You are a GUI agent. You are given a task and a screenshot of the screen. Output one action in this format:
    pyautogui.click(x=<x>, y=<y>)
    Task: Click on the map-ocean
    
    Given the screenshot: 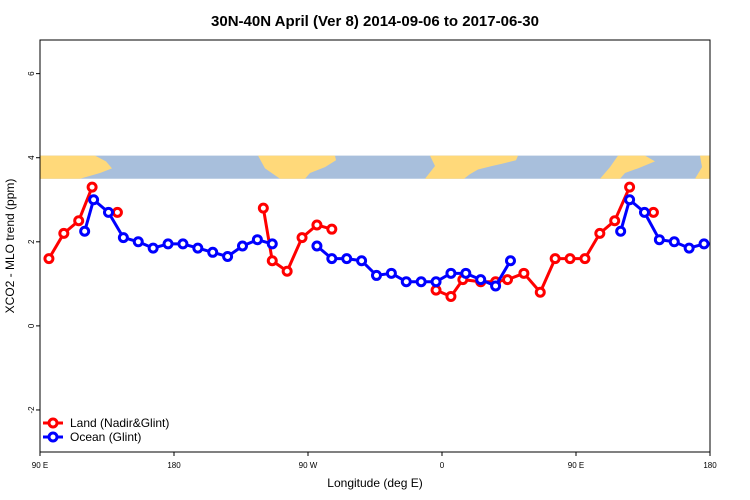 What is the action you would take?
    pyautogui.click(x=375, y=167)
    